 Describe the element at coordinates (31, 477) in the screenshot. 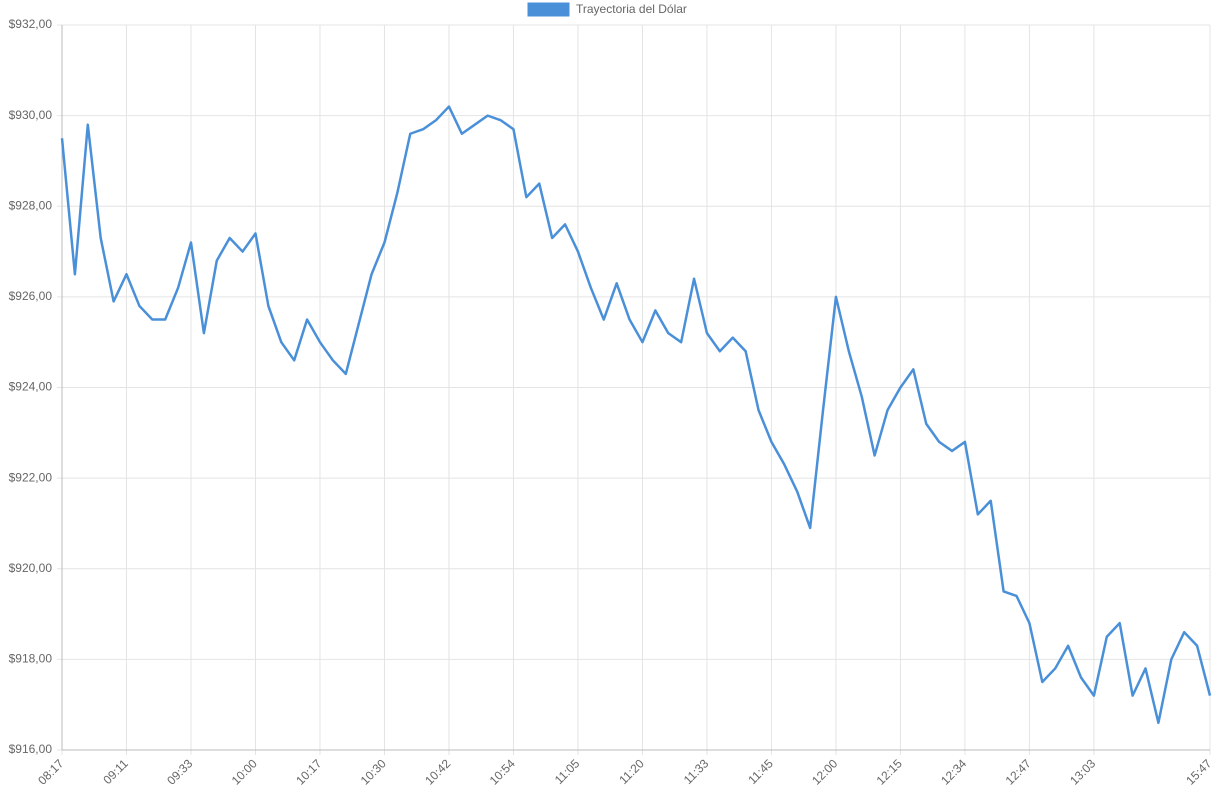

I see `y-tick-label: $922,00` at that location.